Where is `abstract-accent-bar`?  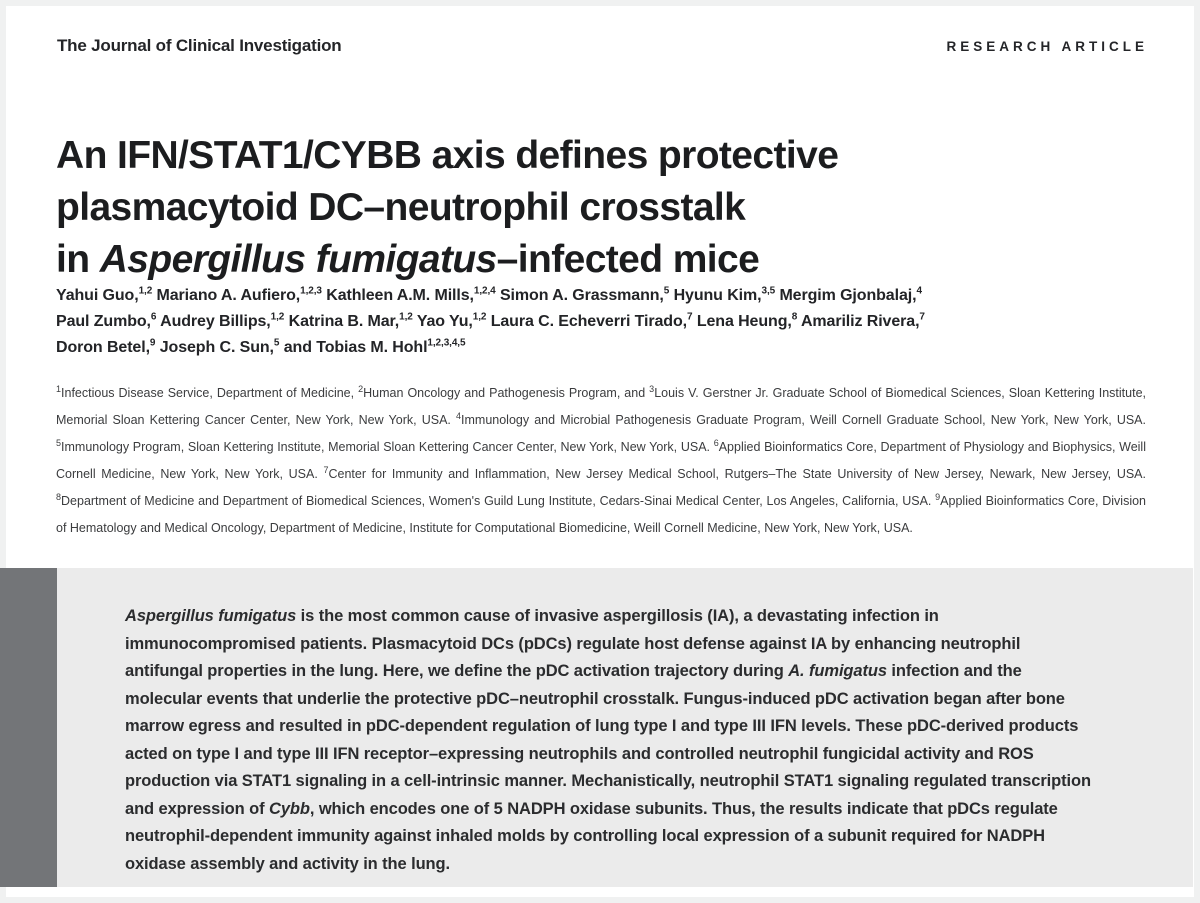 abstract-accent-bar is located at coordinates (28, 727).